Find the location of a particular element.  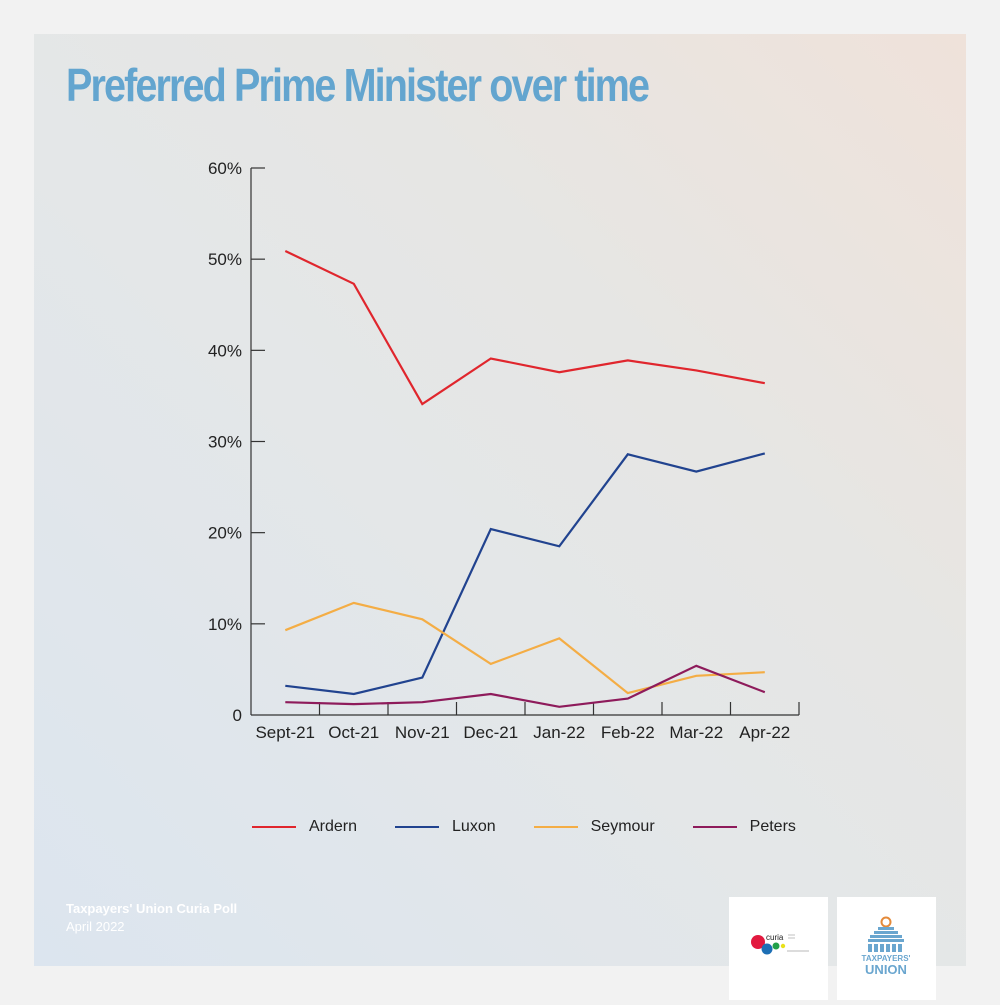

legend-label: Seymour is located at coordinates (623, 827).